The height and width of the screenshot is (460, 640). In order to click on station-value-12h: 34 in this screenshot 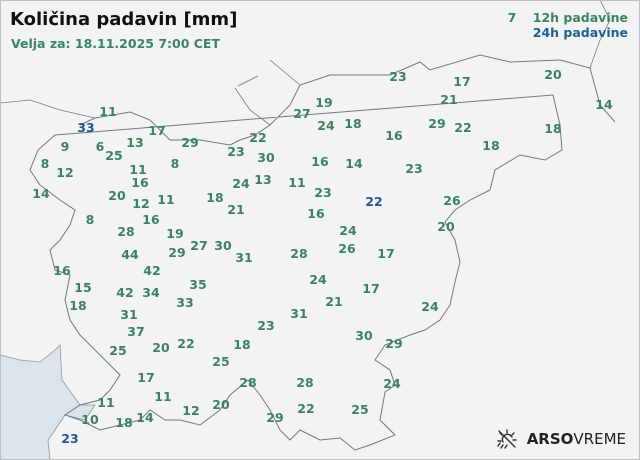, I will do `click(151, 292)`.